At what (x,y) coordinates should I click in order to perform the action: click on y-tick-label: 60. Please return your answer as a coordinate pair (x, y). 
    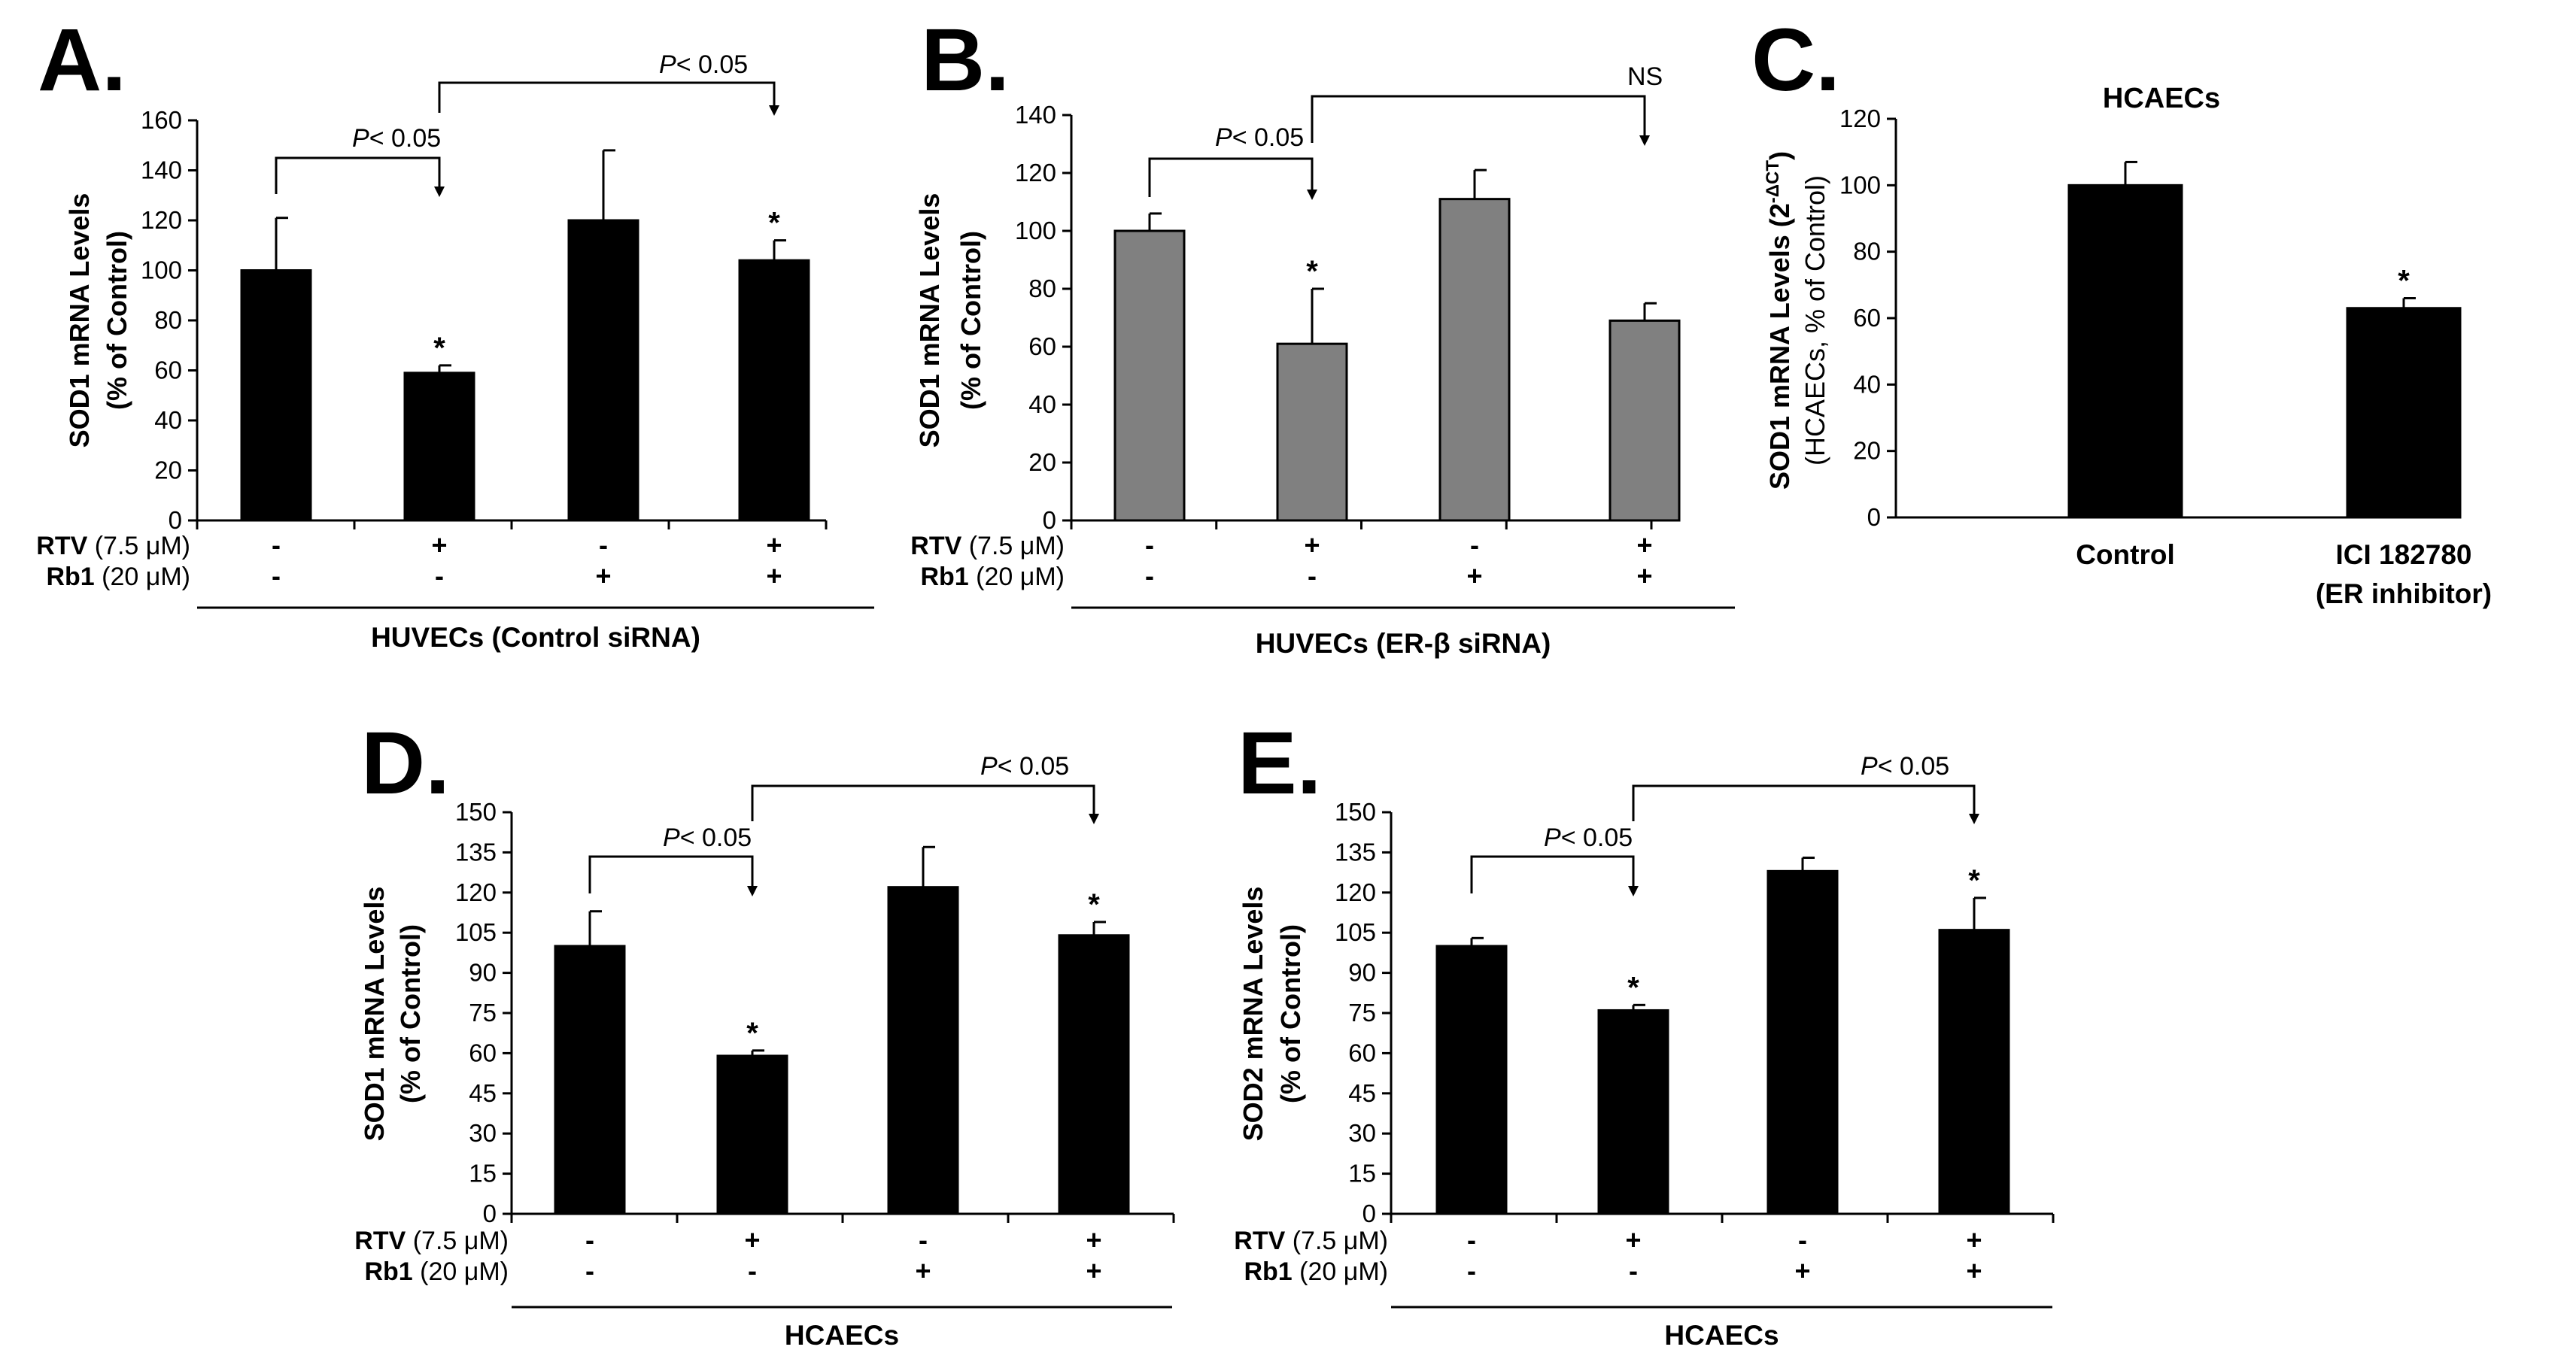
    Looking at the image, I should click on (1867, 318).